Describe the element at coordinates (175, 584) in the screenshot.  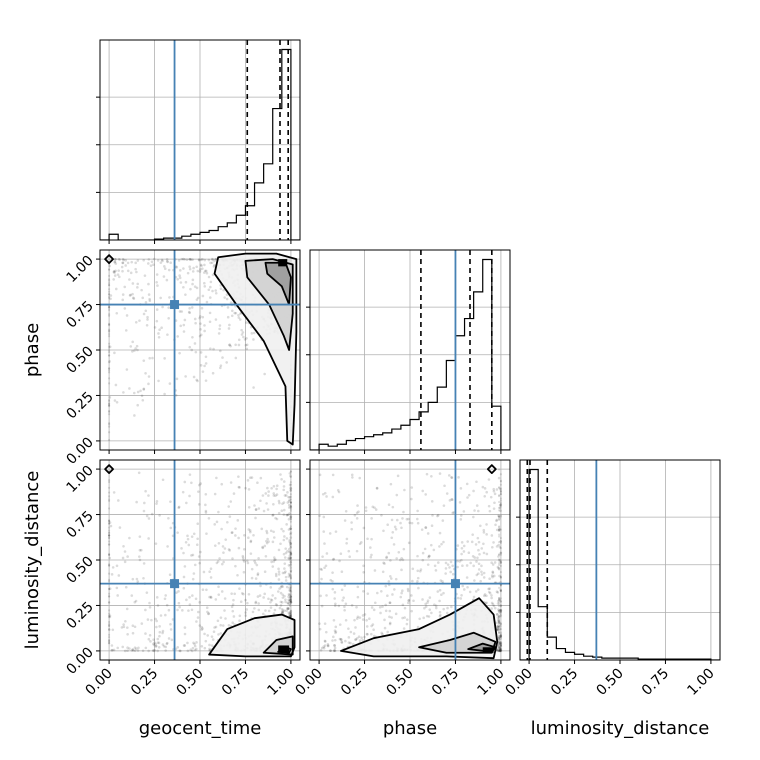
I see `scatter-geocent-time-vs-luminosity-distance-truth-marker` at that location.